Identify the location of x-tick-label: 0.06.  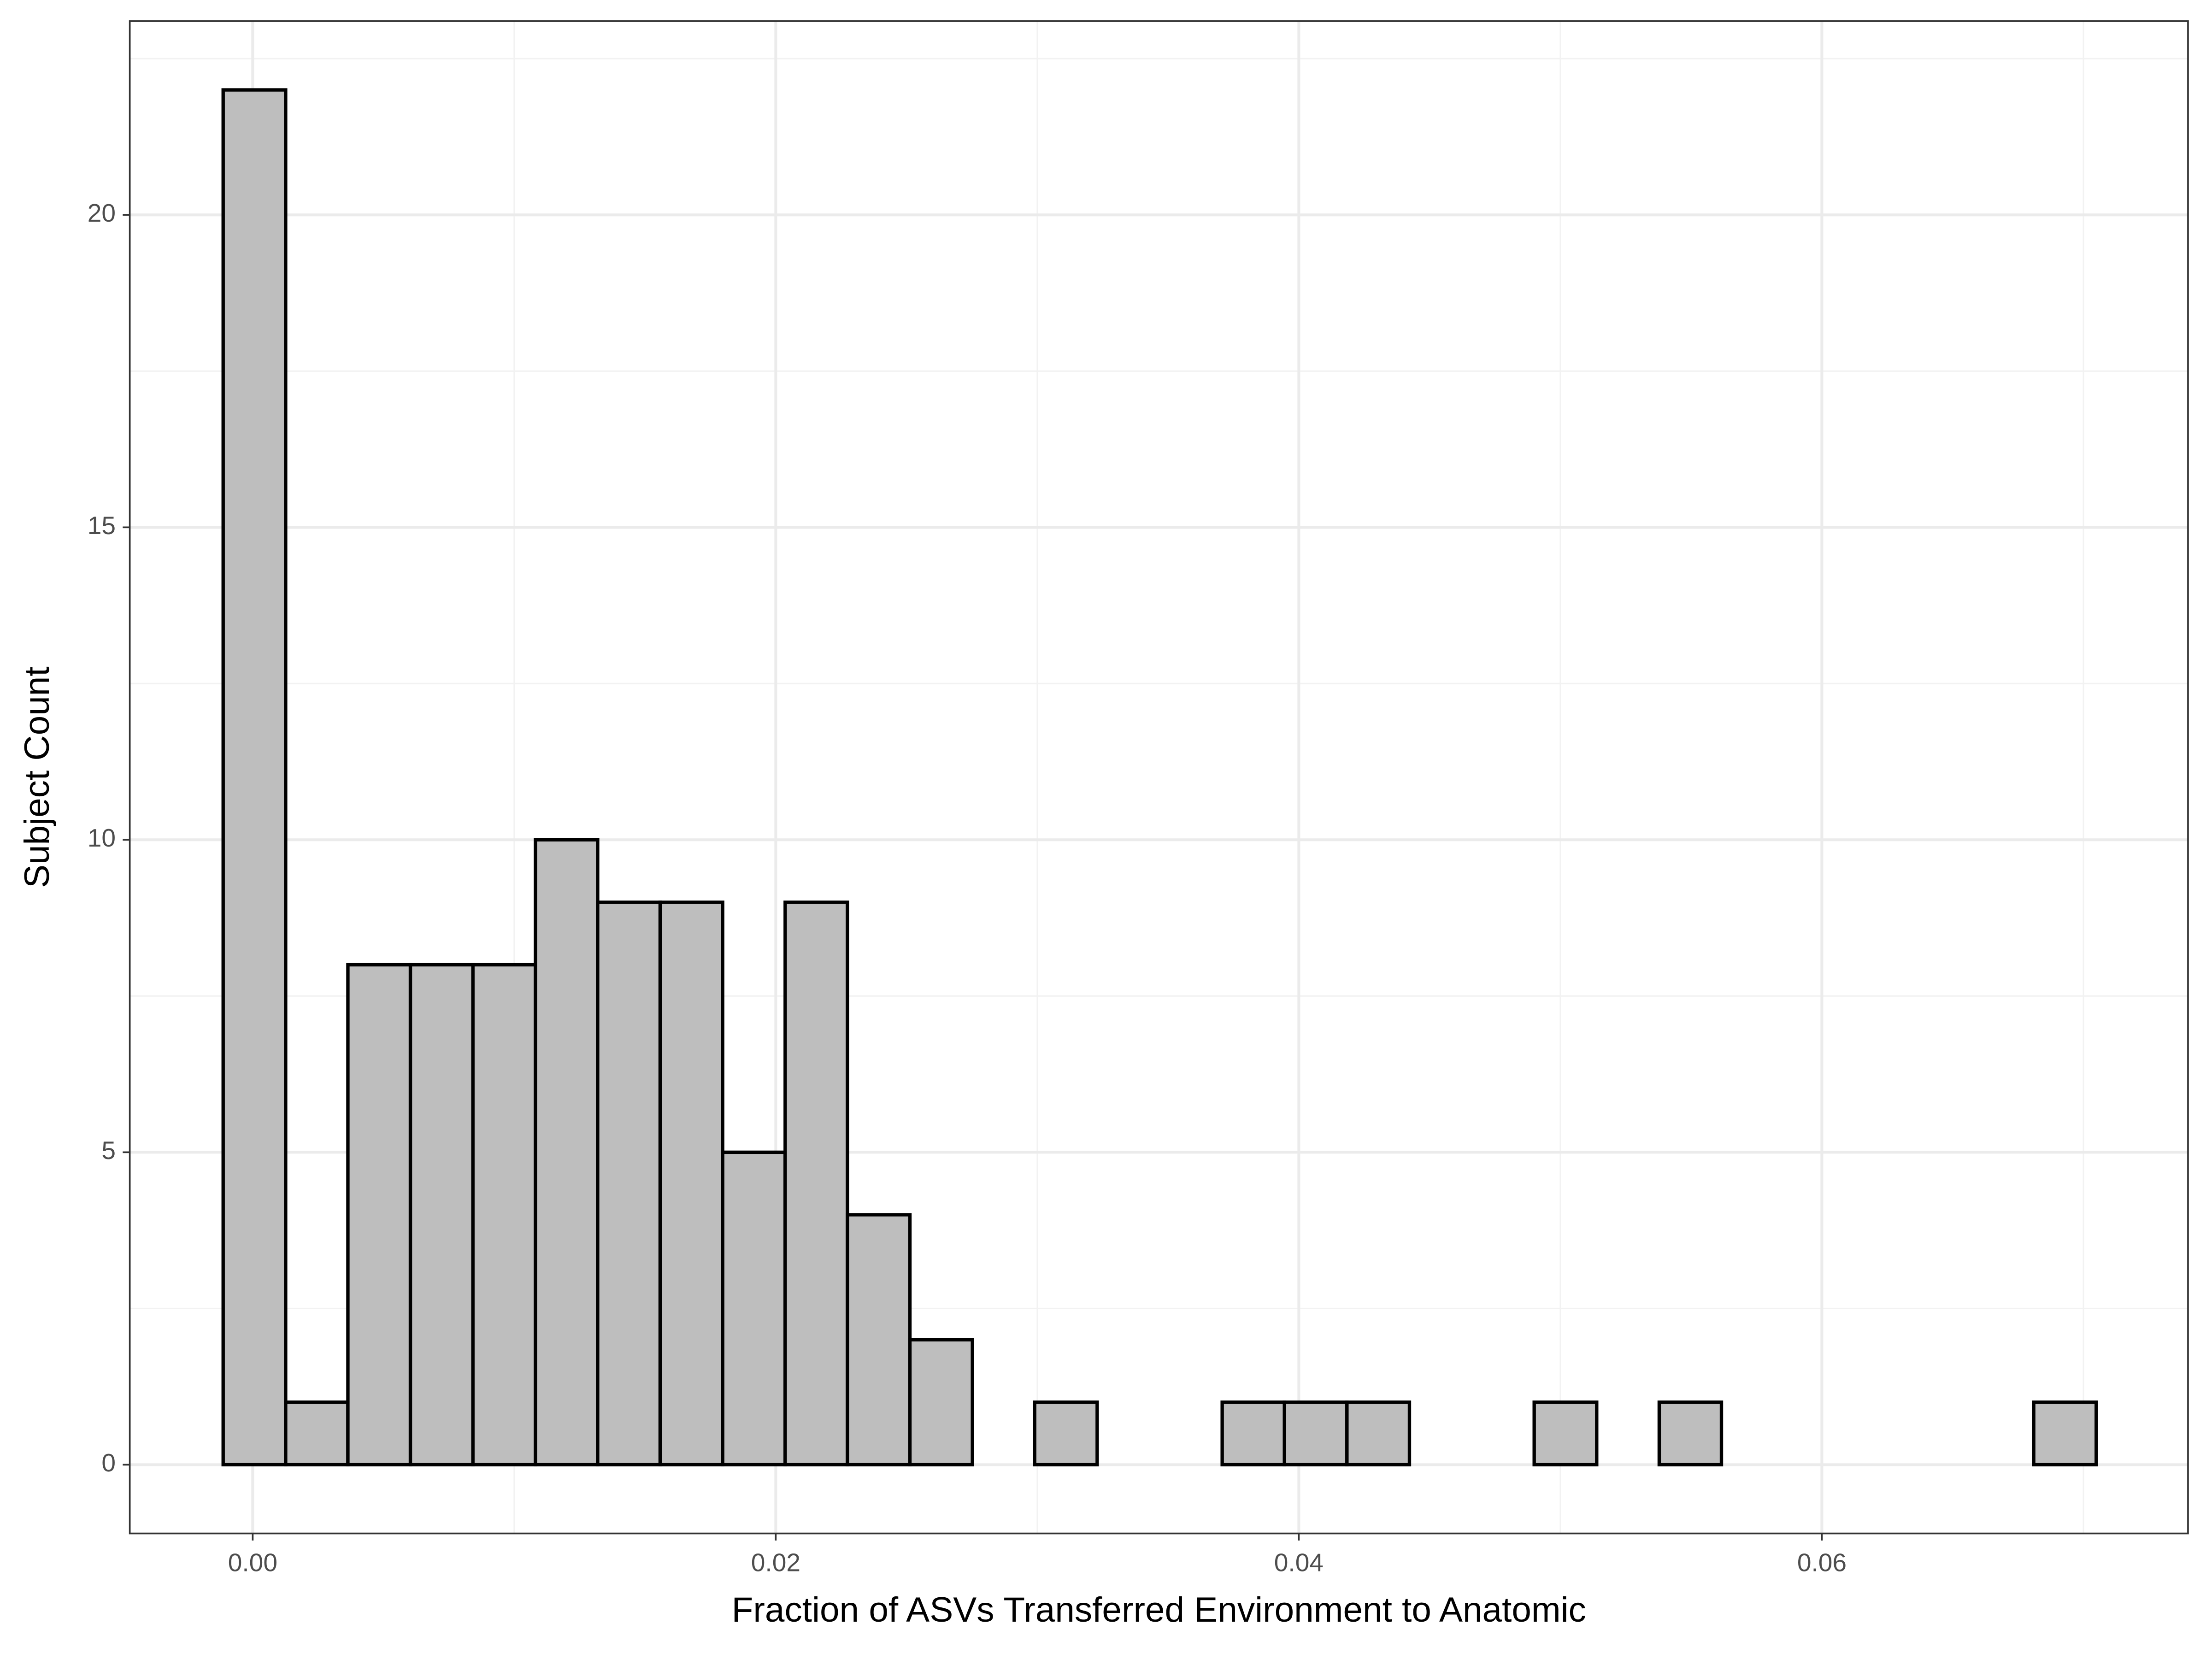
(1822, 1562).